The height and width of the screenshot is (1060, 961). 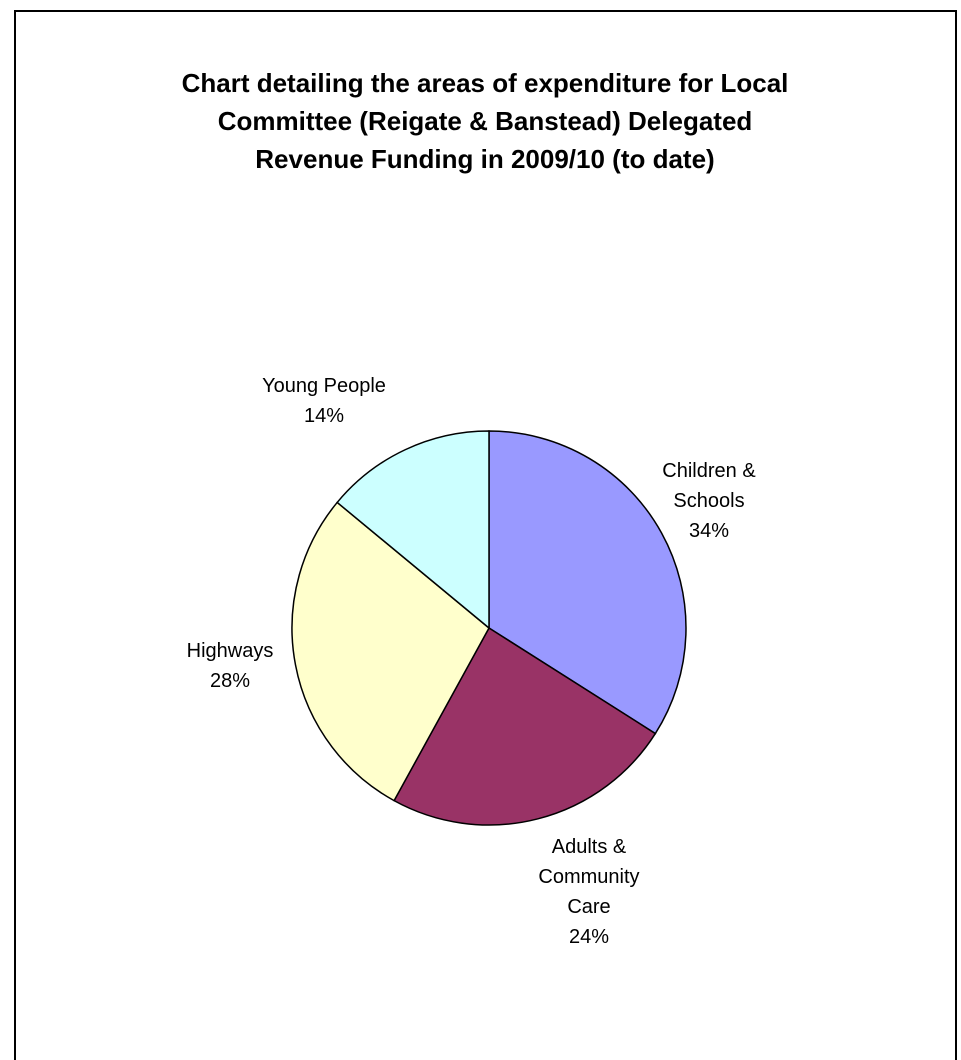 I want to click on pie-slice-label: Adults & Community Care 24%, so click(x=588, y=892).